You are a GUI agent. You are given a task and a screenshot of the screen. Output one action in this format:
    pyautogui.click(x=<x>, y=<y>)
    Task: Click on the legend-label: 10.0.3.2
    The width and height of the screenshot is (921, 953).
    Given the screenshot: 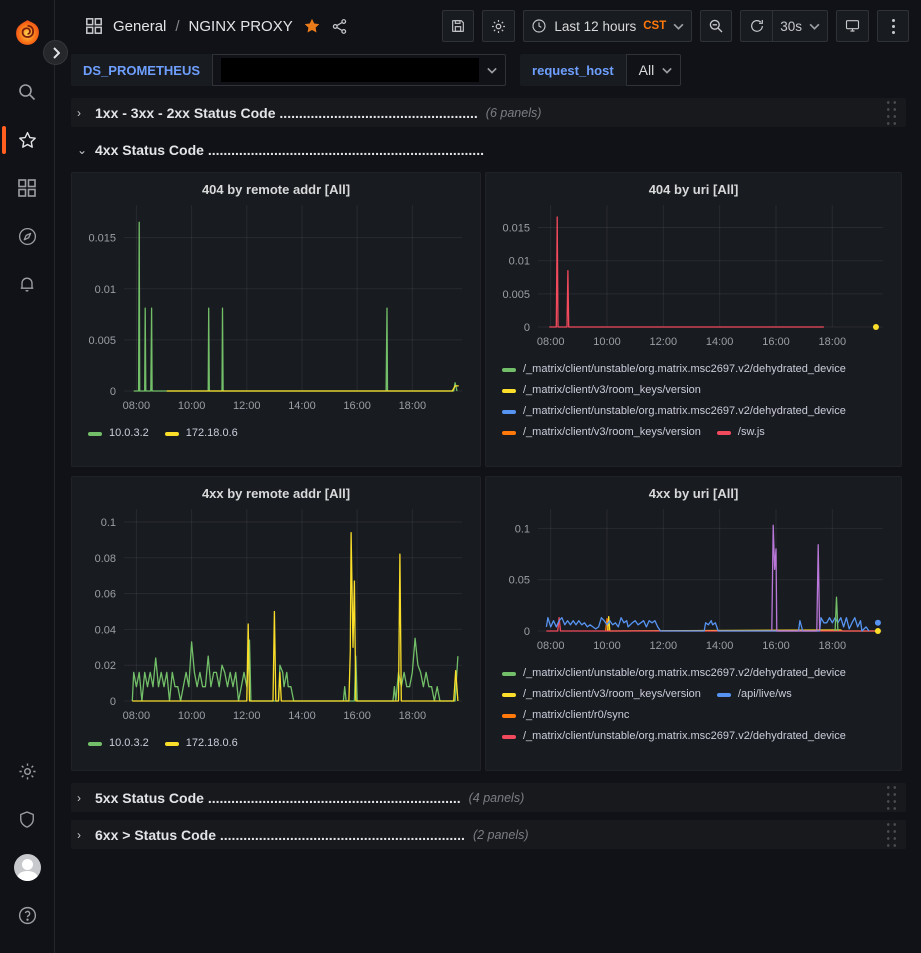 What is the action you would take?
    pyautogui.click(x=129, y=433)
    